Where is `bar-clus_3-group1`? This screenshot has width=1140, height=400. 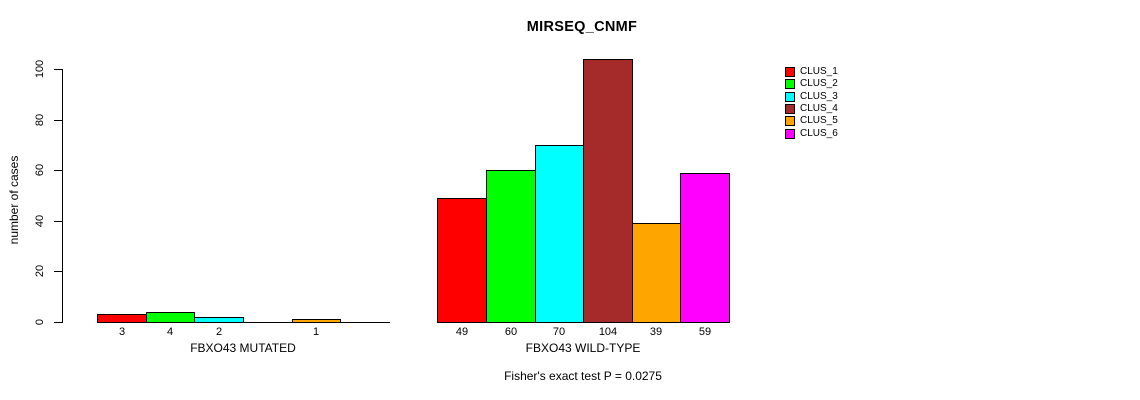
bar-clus_3-group1 is located at coordinates (219, 320).